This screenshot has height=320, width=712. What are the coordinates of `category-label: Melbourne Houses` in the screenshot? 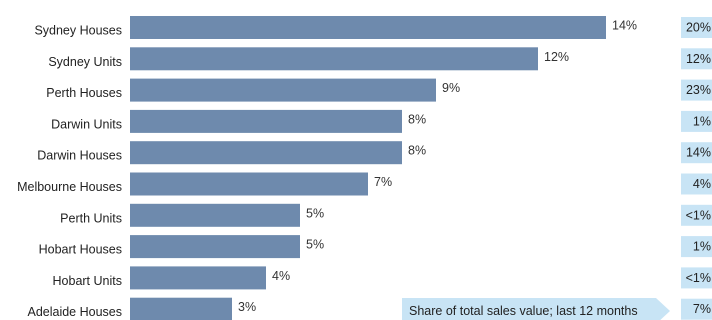 It's located at (69, 187).